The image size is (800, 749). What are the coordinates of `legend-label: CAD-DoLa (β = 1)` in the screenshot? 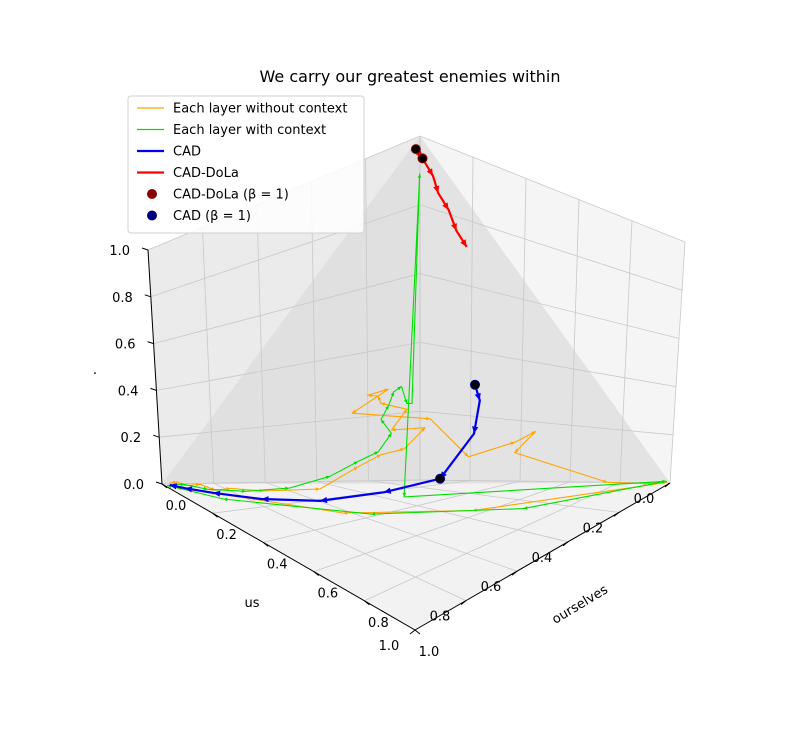 It's located at (231, 195).